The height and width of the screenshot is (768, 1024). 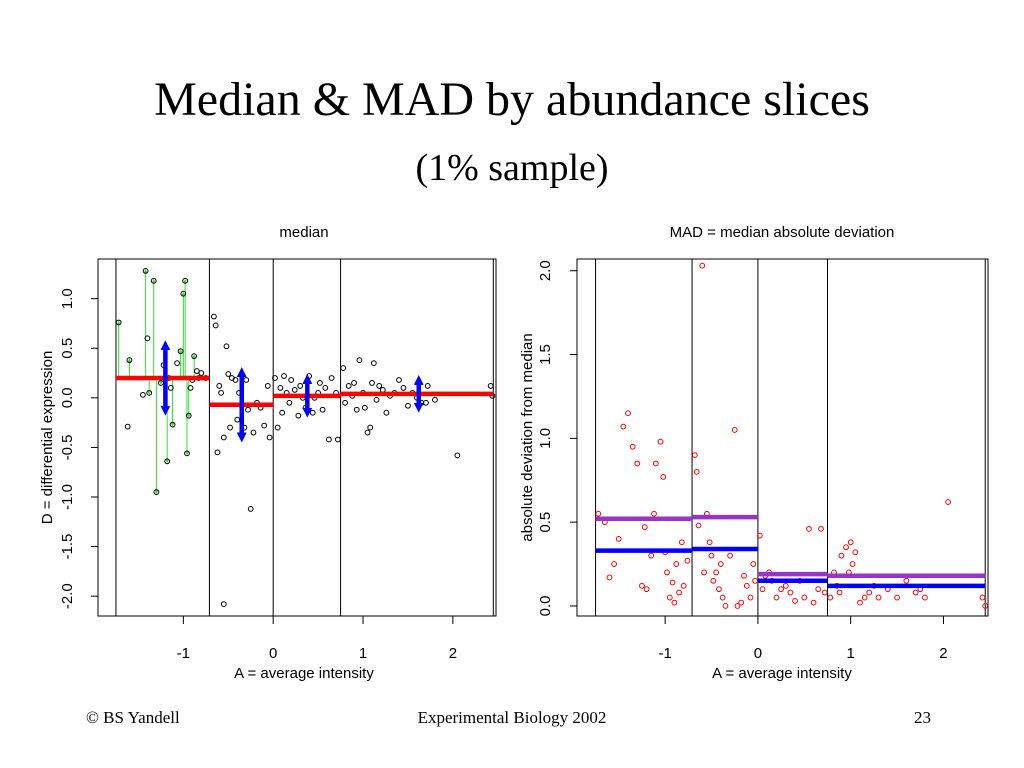 What do you see at coordinates (782, 232) in the screenshot?
I see `chart-title: MAD = median absolute deviation` at bounding box center [782, 232].